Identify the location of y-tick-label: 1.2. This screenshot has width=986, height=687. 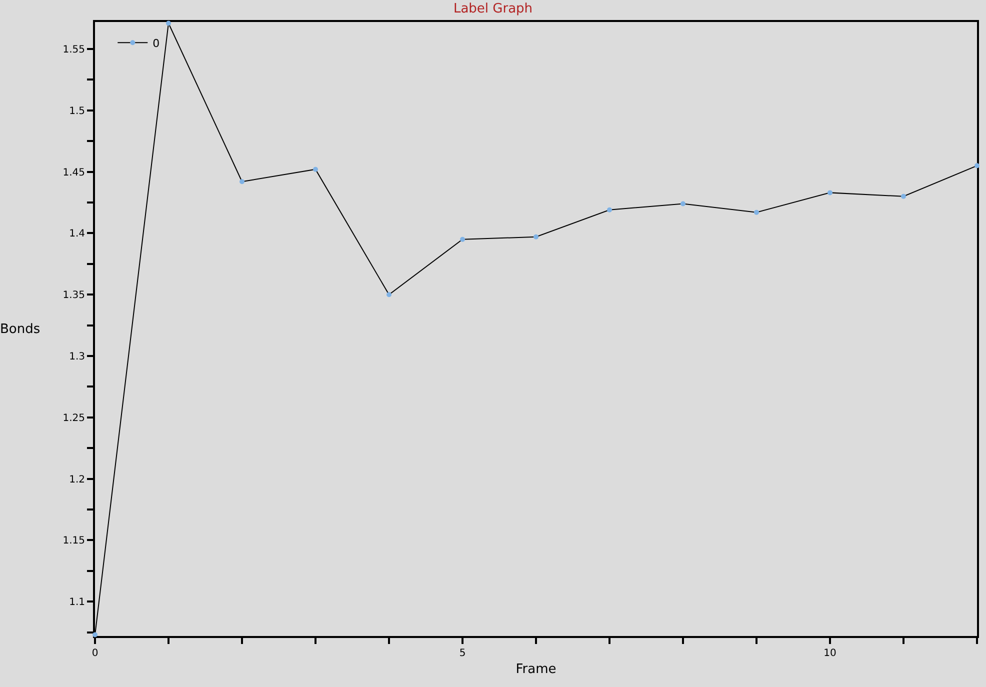
(77, 480).